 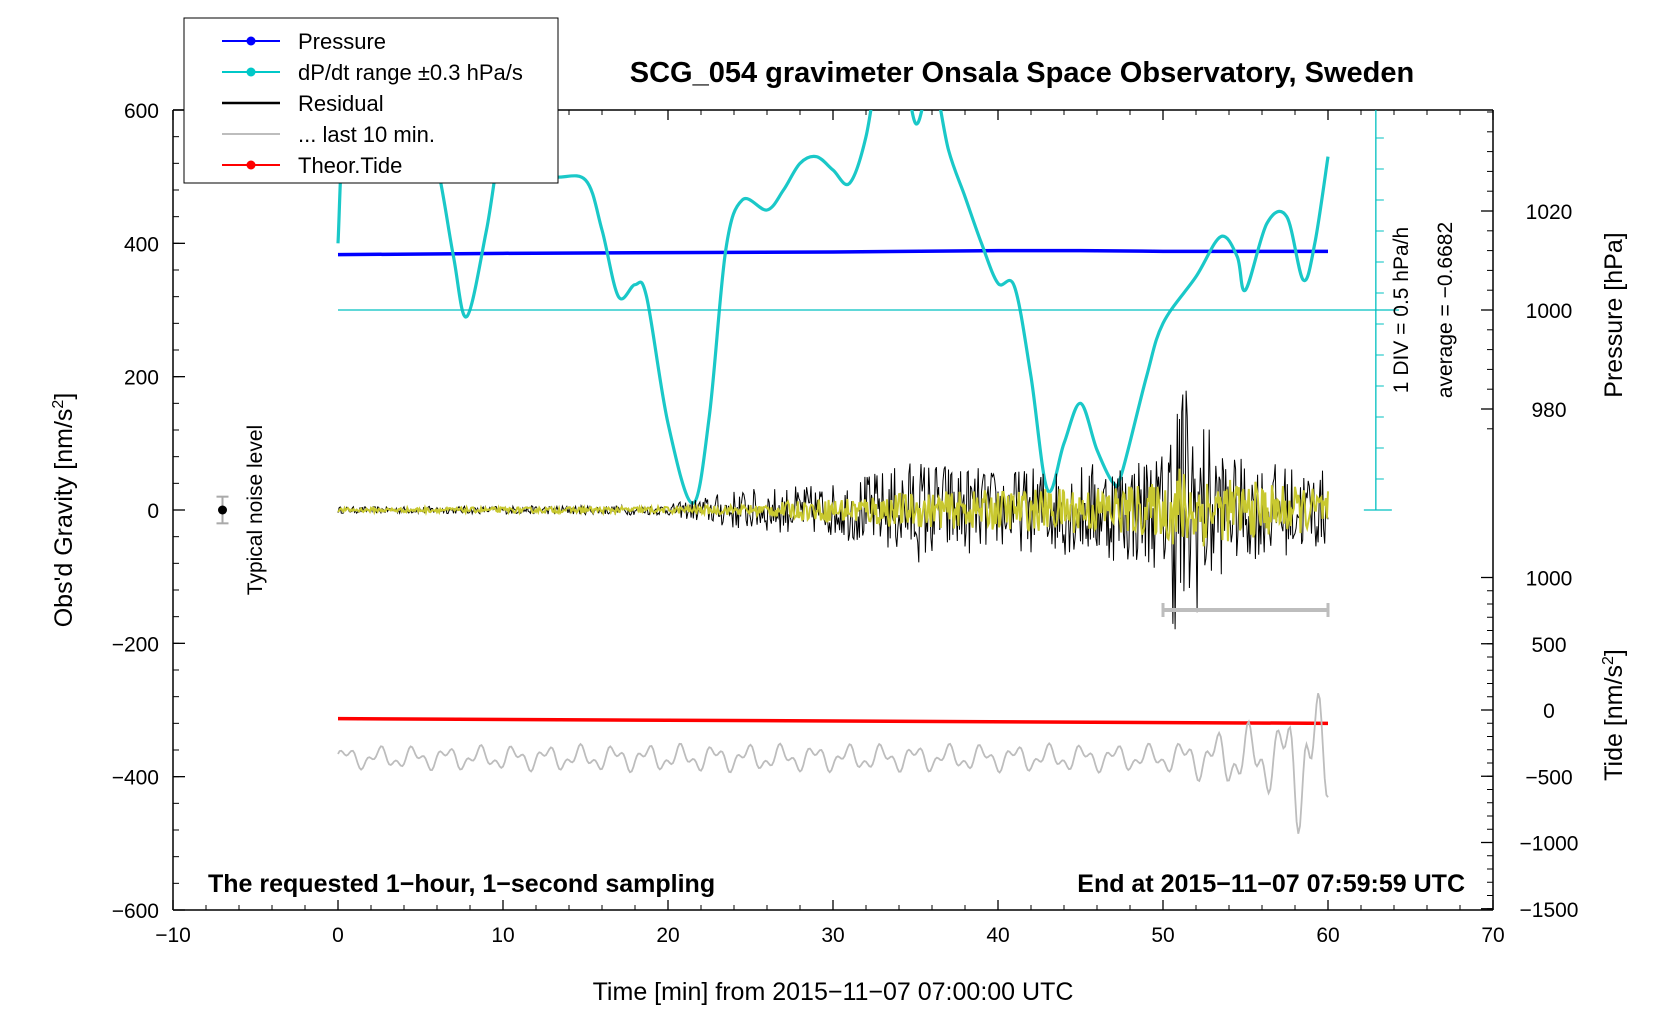 I want to click on y-tick-label: −600, so click(x=135, y=911).